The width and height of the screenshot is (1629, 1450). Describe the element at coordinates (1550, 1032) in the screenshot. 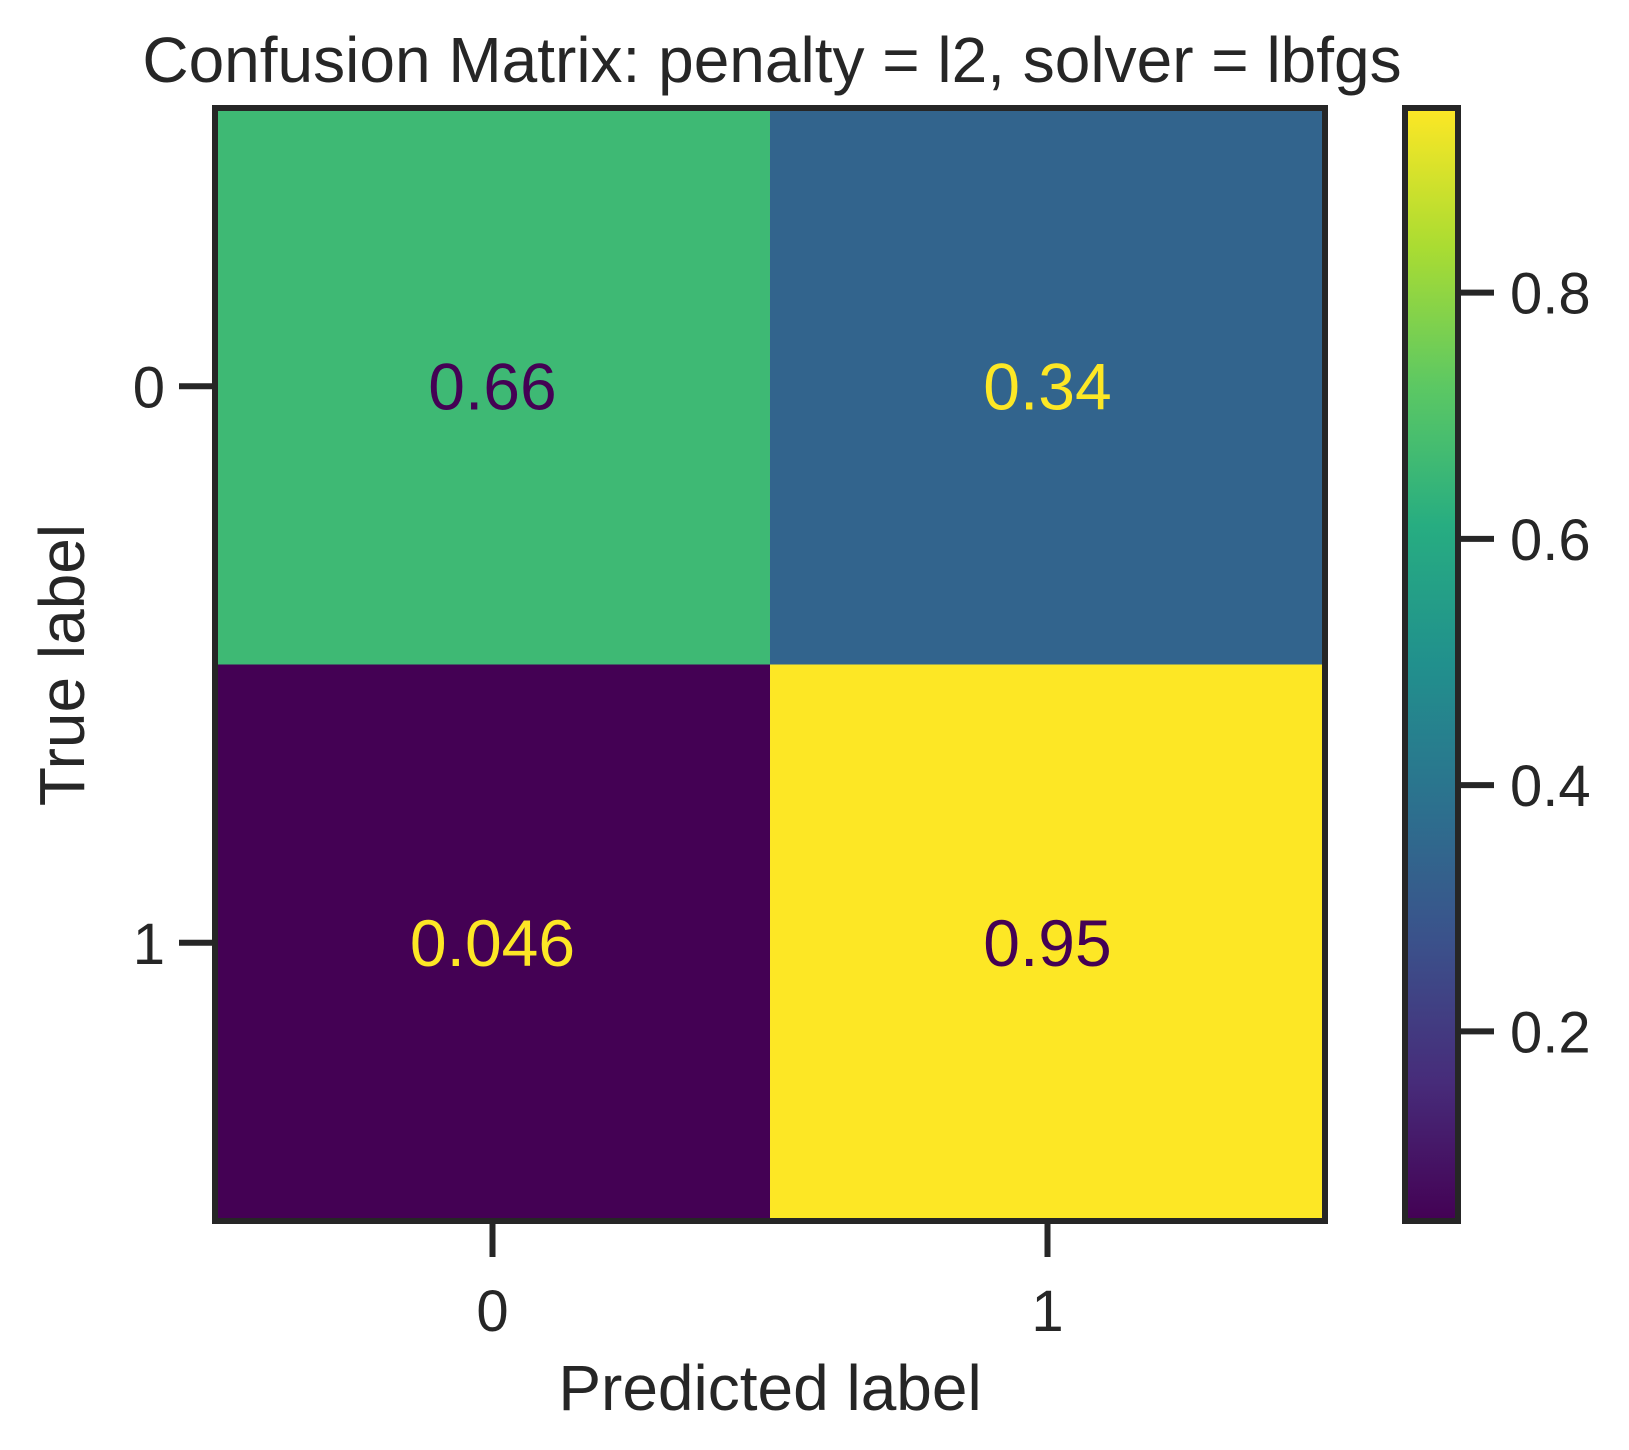

I see `colorbar-tick-label-0: 0.2` at that location.